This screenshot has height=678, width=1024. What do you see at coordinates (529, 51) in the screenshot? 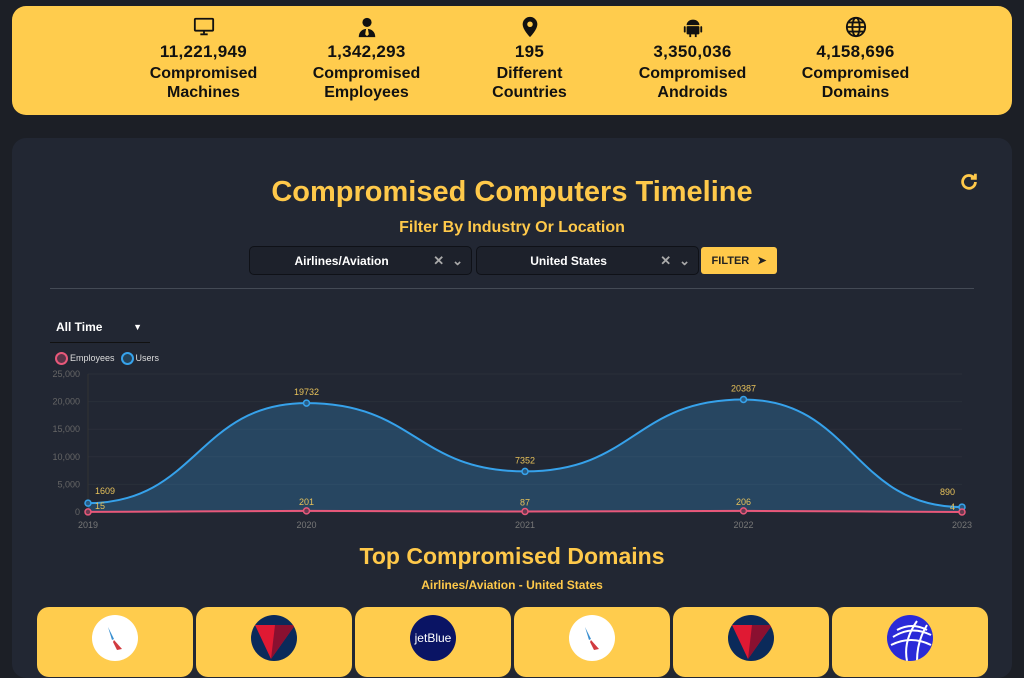
I see `stat-value: 195` at bounding box center [529, 51].